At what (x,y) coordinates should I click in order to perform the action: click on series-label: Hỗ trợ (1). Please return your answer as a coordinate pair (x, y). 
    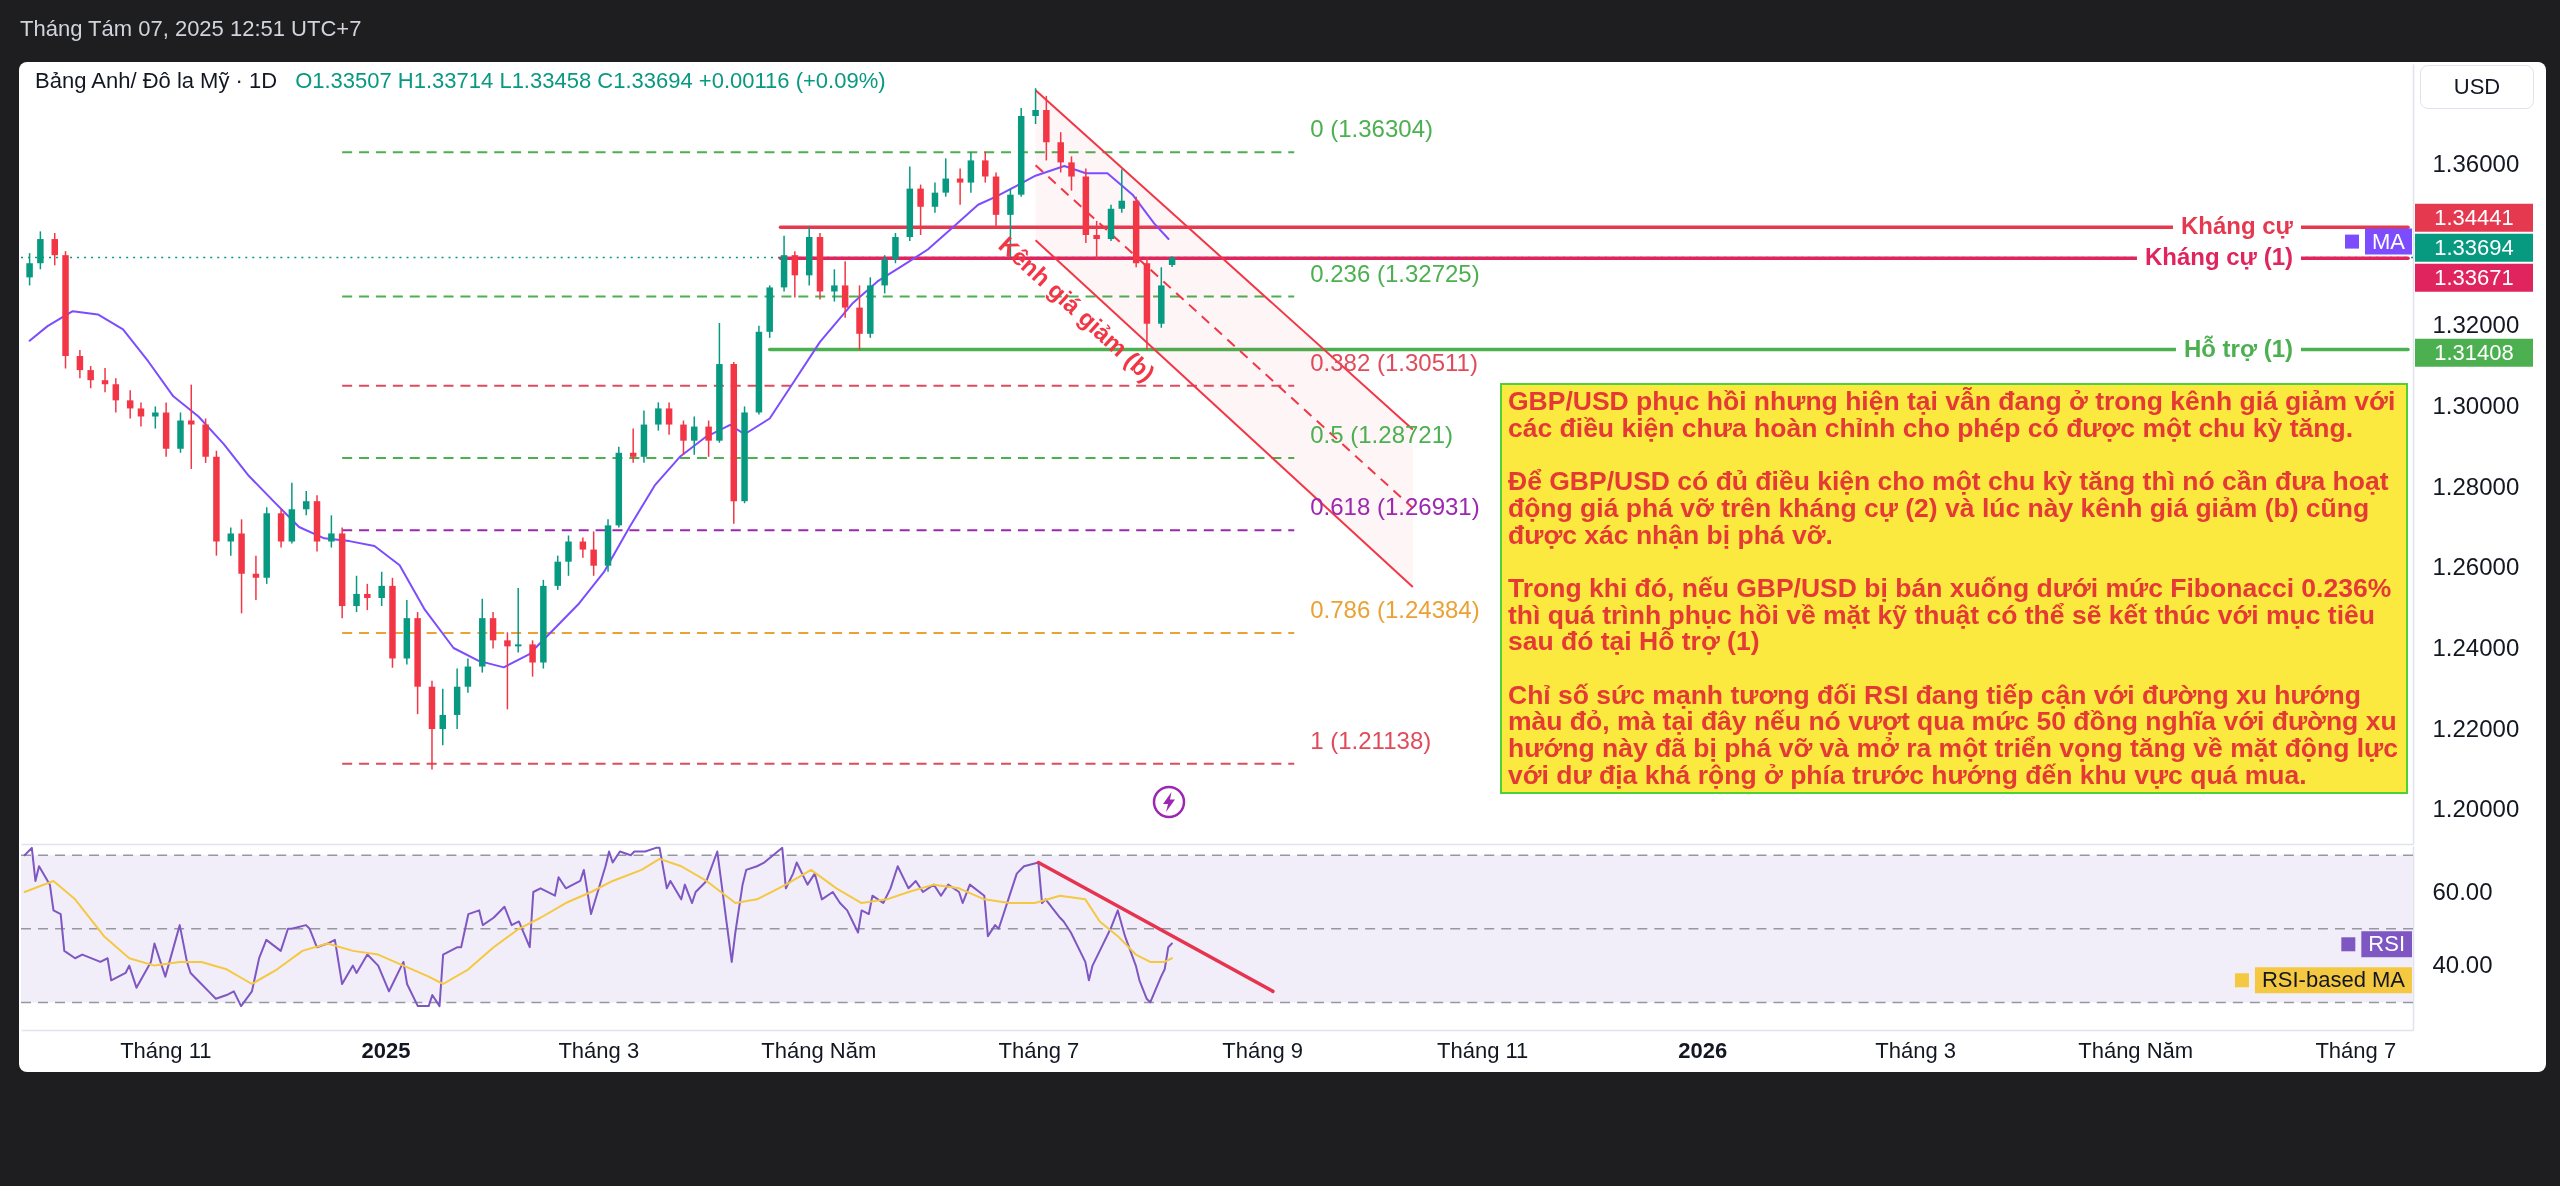
    Looking at the image, I should click on (2238, 348).